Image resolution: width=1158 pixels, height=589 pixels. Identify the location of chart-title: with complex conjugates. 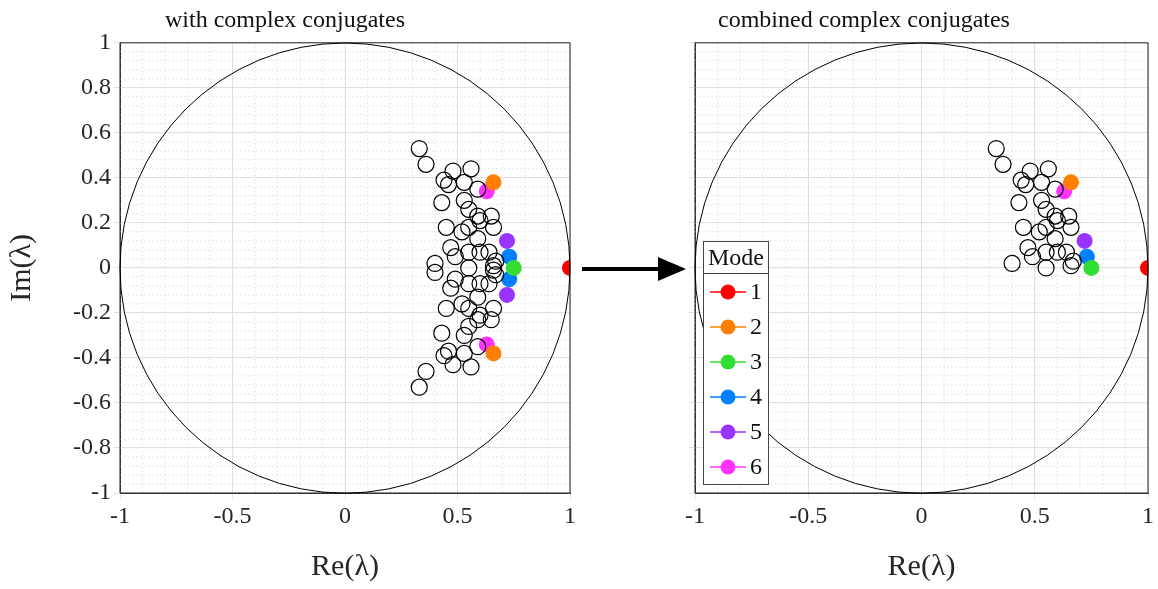
(285, 18).